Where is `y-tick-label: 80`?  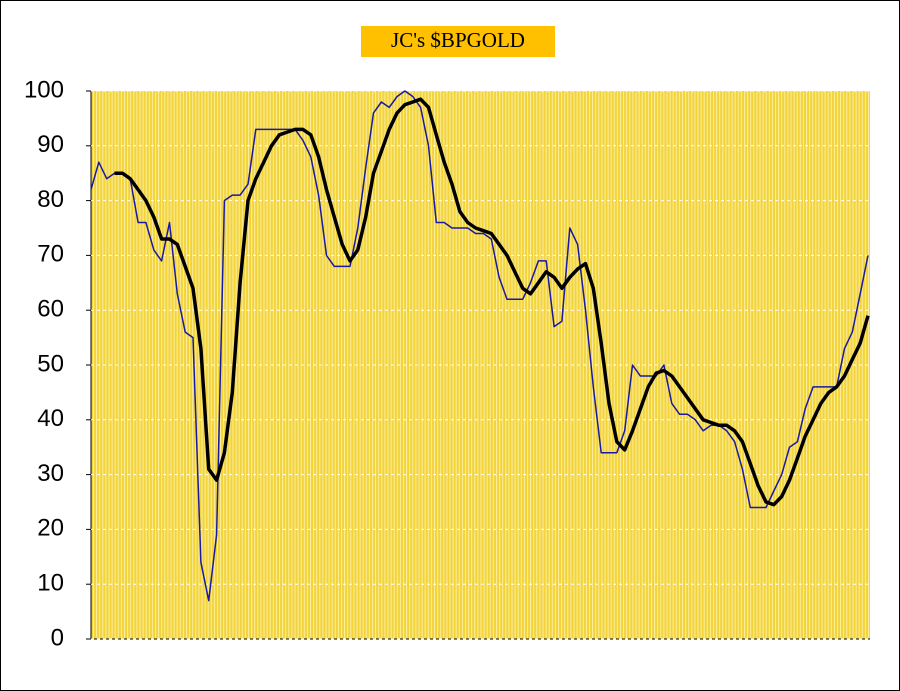
y-tick-label: 80 is located at coordinates (50, 199).